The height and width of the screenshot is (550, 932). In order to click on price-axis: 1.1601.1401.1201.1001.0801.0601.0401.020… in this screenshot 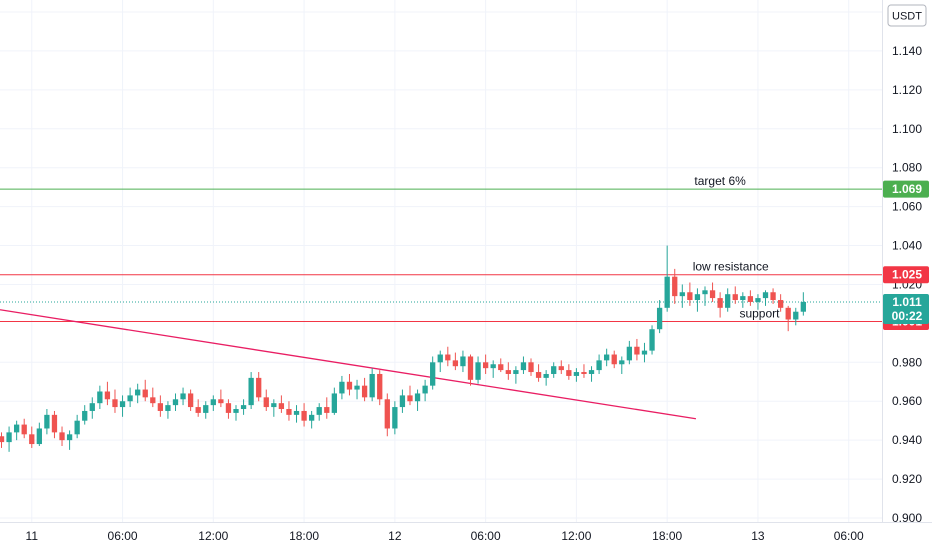, I will do `click(907, 275)`.